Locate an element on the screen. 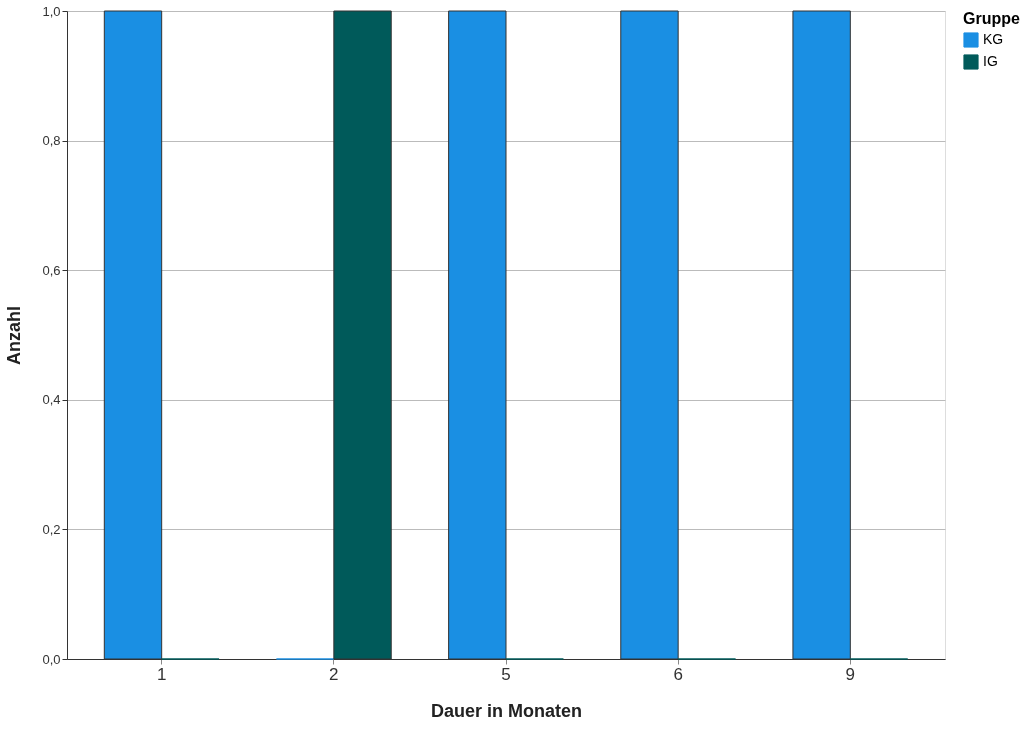  y-tick-label: 0,2 is located at coordinates (51, 529).